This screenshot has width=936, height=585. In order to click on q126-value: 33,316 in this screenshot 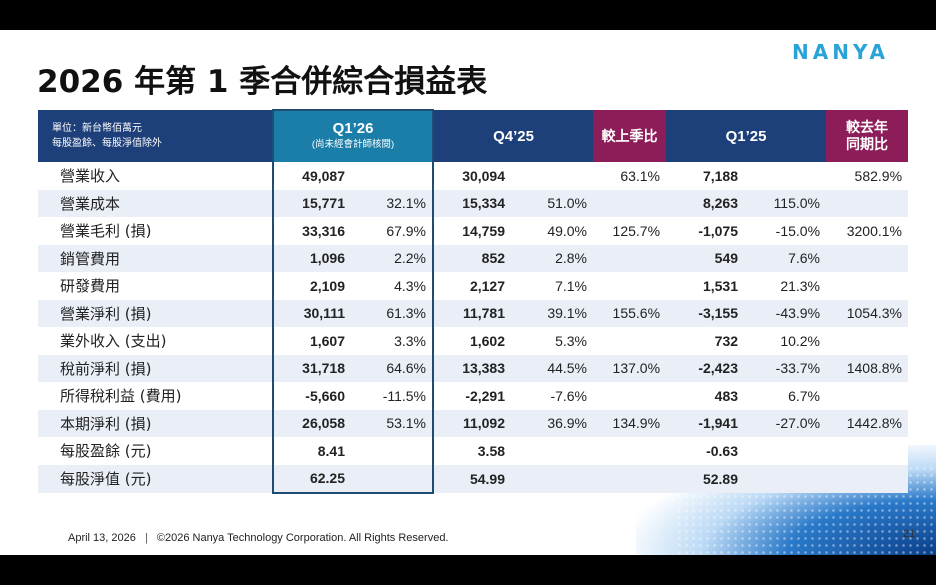, I will do `click(312, 231)`.